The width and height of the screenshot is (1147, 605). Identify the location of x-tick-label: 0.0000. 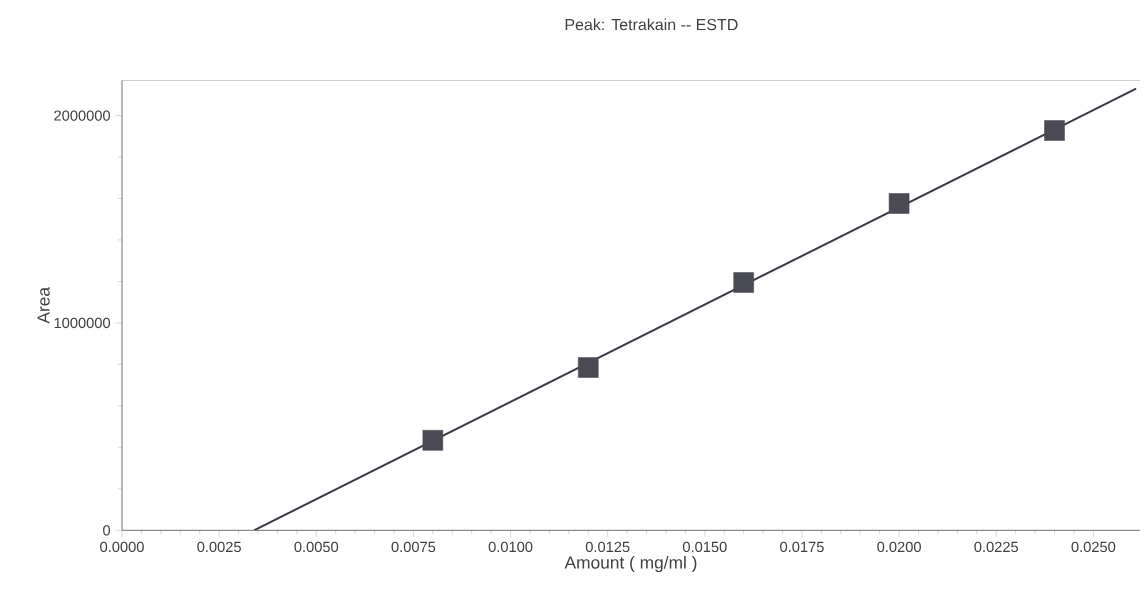
(122, 547).